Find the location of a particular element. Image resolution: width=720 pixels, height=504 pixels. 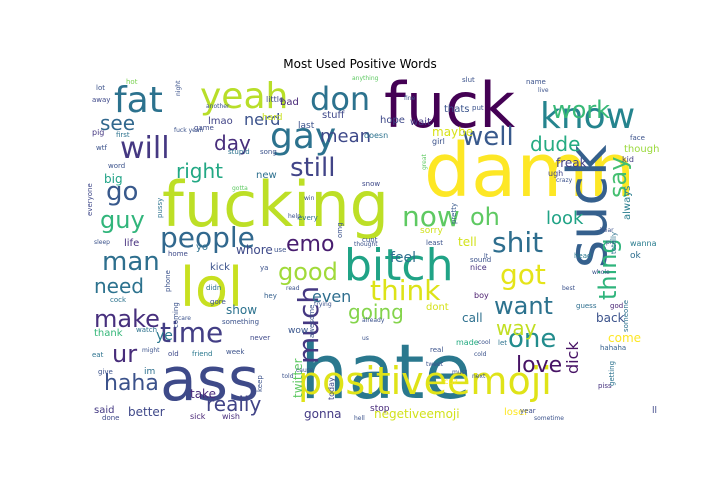

word-pic: pic is located at coordinates (610, 242).